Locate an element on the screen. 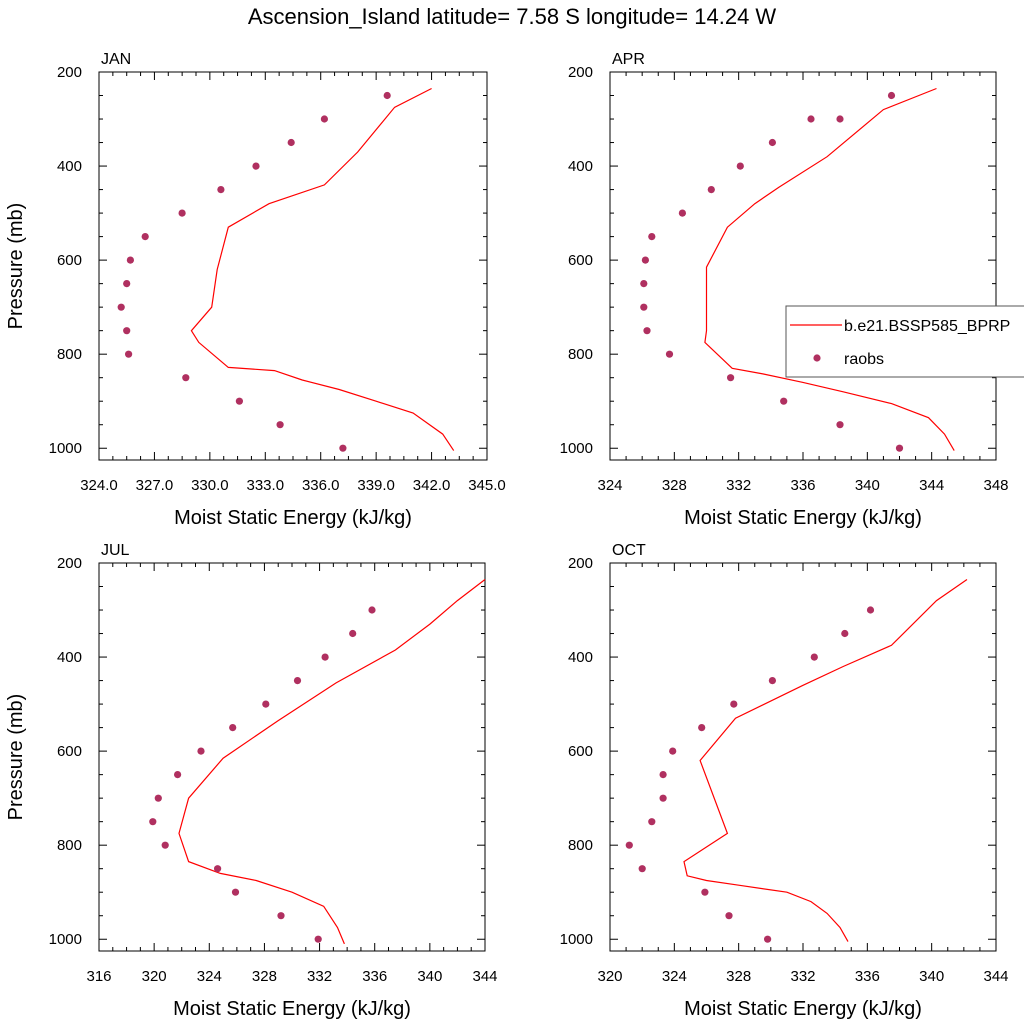 The height and width of the screenshot is (1024, 1024). y-axis-label: Pressure (mb) is located at coordinates (16, 757).